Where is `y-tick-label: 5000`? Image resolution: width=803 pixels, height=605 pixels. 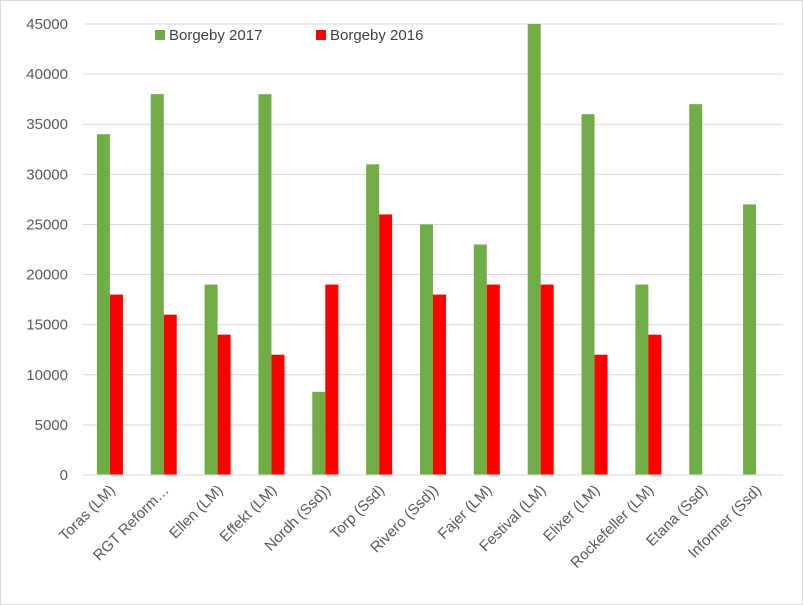
y-tick-label: 5000 is located at coordinates (51, 425).